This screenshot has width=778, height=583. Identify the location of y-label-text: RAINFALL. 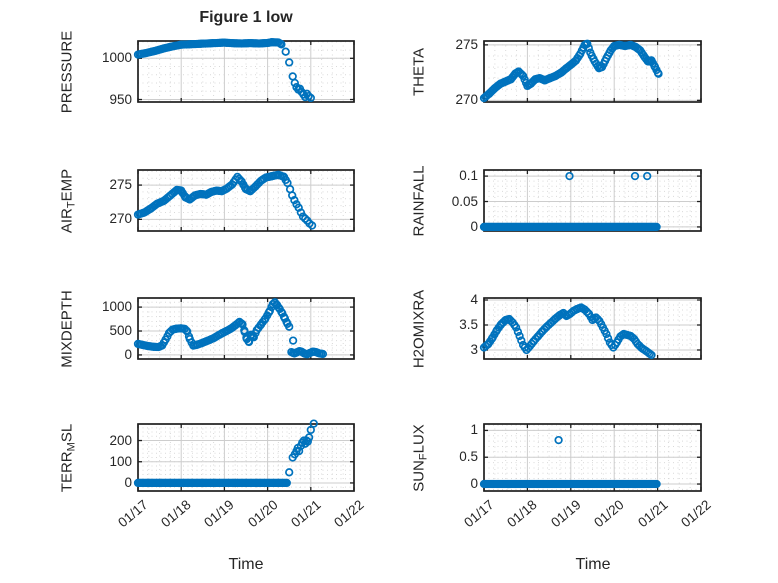
(419, 200).